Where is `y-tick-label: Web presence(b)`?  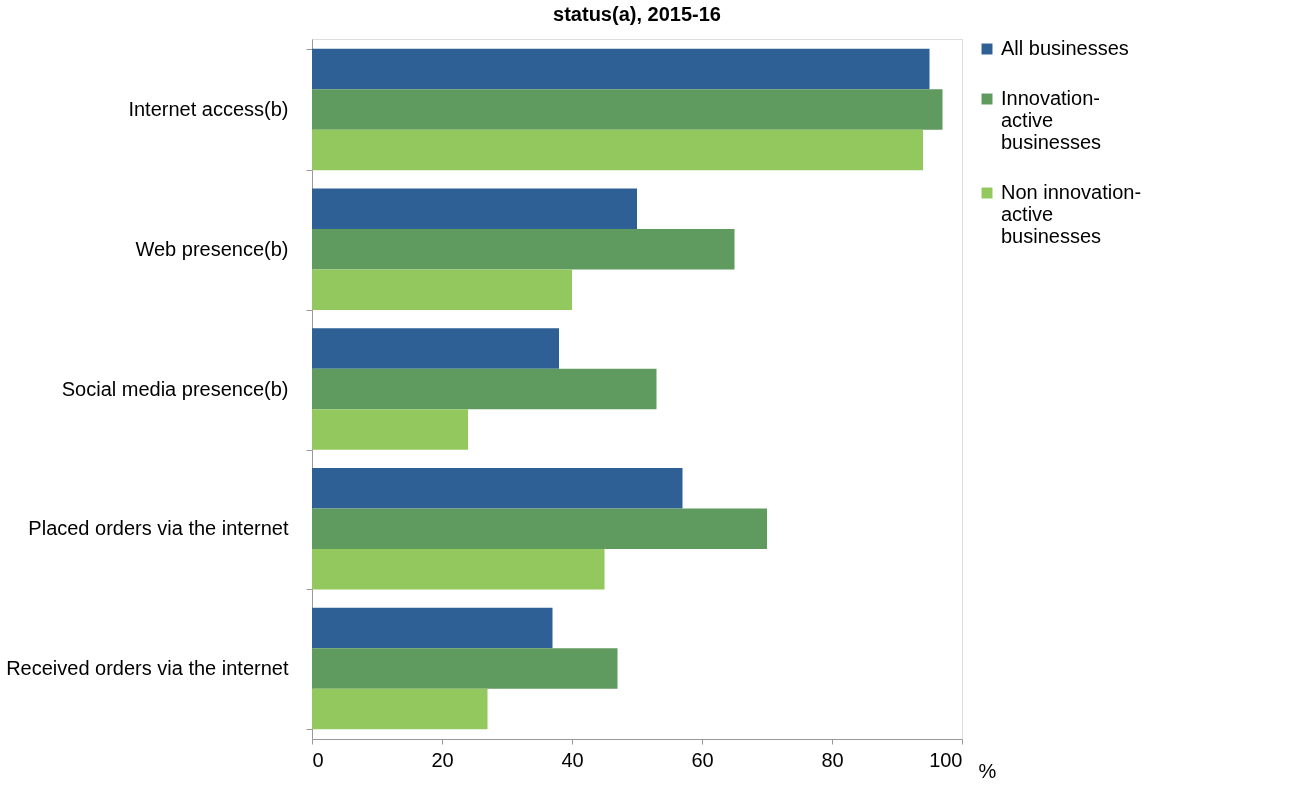 y-tick-label: Web presence(b) is located at coordinates (212, 248).